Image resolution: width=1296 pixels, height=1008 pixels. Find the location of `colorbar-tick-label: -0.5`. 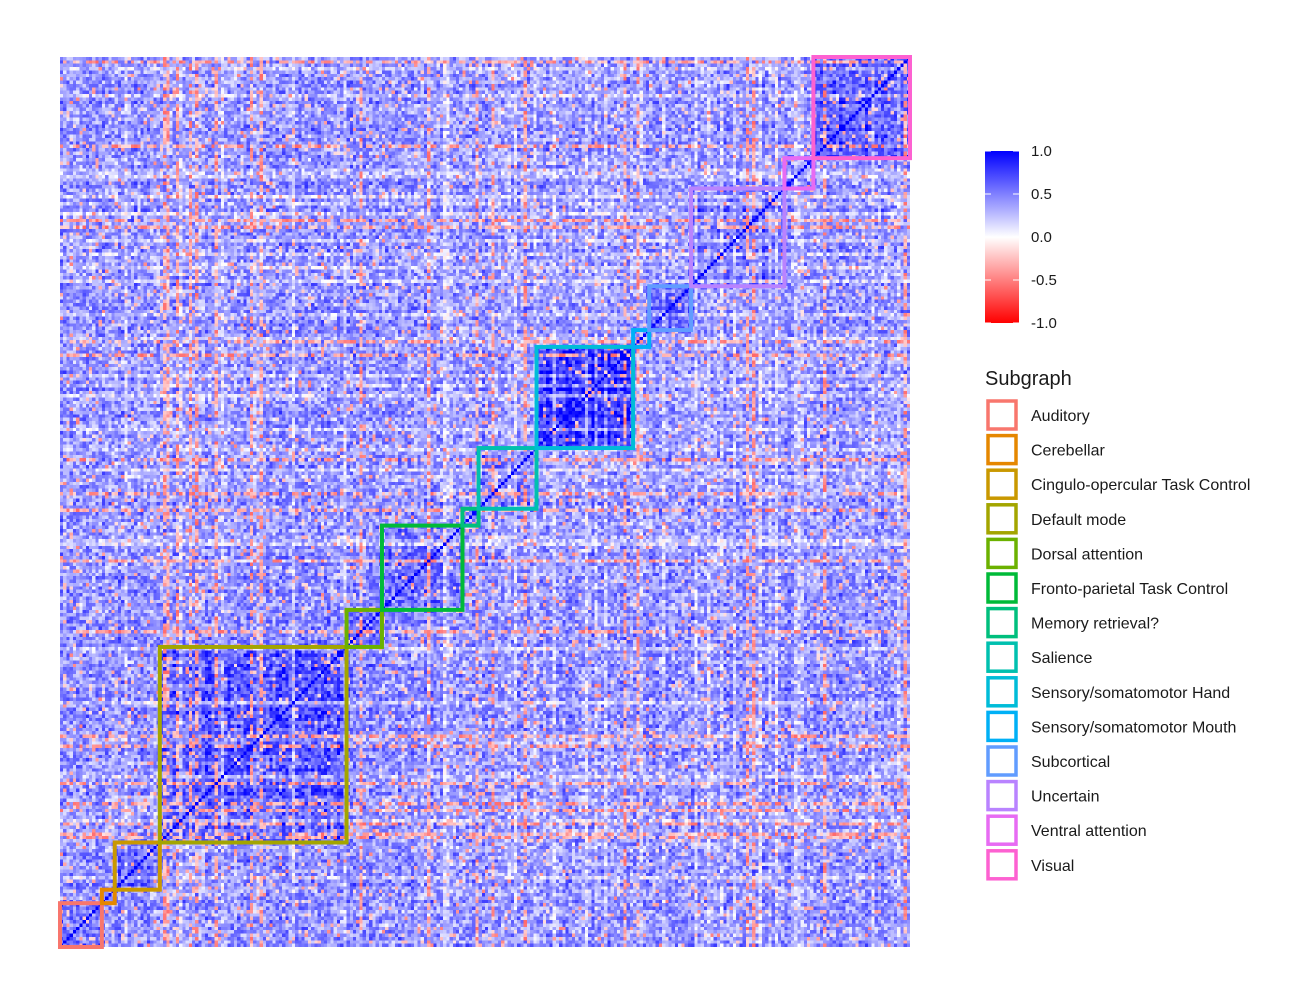

colorbar-tick-label: -0.5 is located at coordinates (1044, 280).